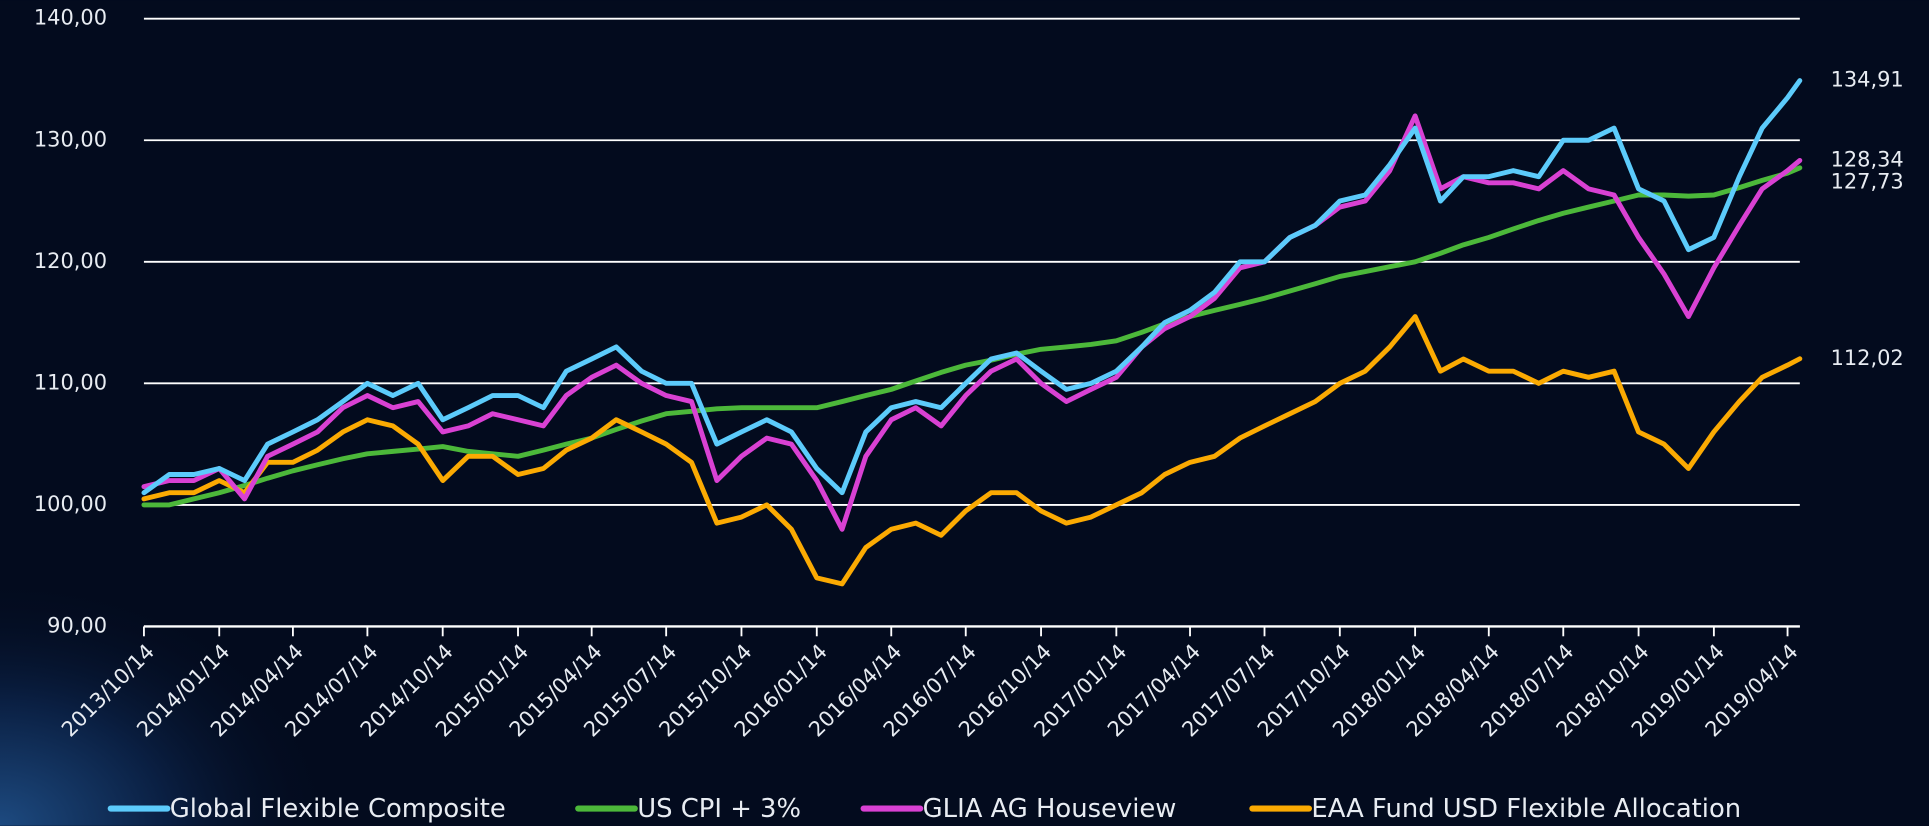 This screenshot has height=826, width=1929. Describe the element at coordinates (1867, 182) in the screenshot. I see `end-value-label: 127,73` at that location.